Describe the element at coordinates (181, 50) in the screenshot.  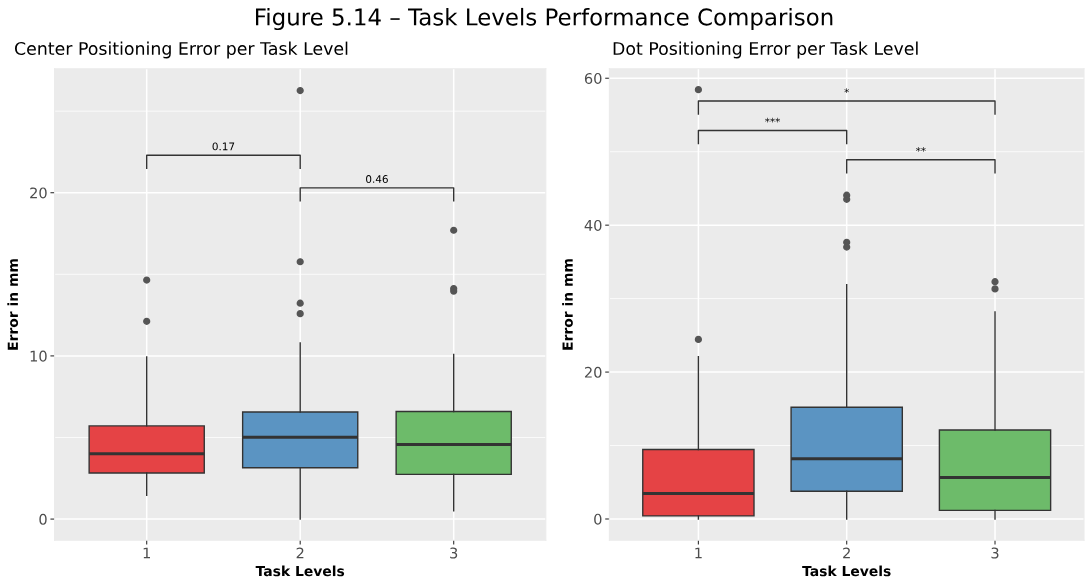
I see `chart-title: Center Positioning Error per Task Level` at that location.